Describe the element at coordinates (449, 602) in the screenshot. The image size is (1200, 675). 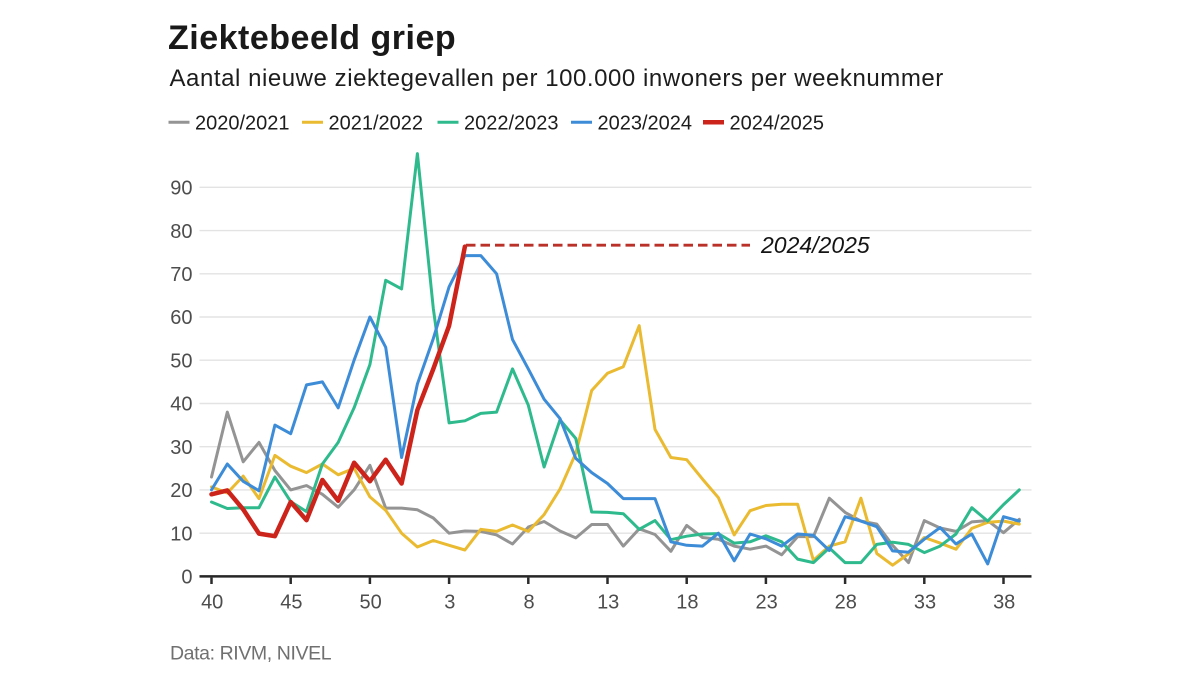
I see `svg-text: 3` at that location.